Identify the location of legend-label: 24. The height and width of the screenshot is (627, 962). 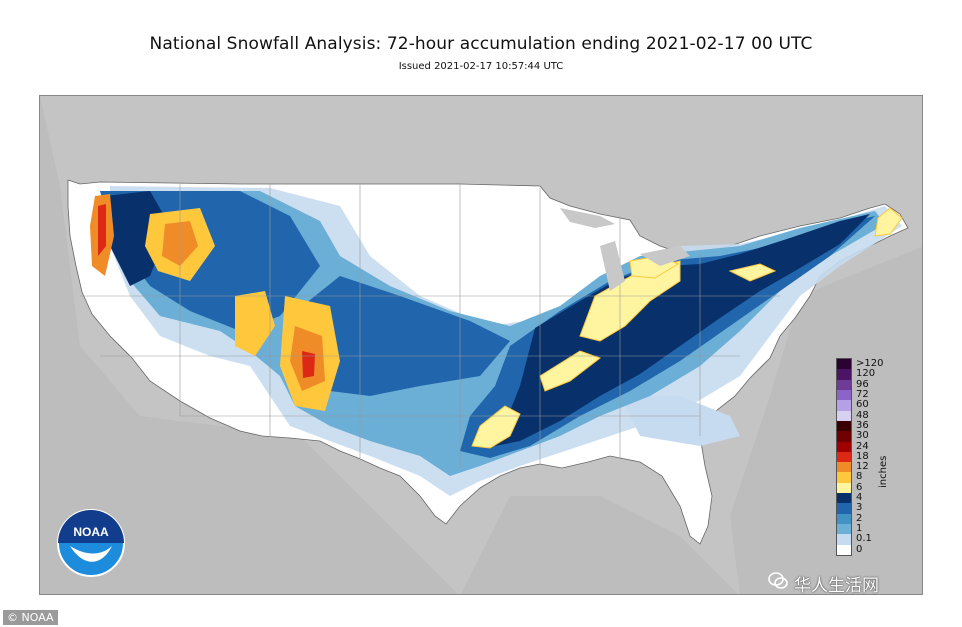
(862, 446).